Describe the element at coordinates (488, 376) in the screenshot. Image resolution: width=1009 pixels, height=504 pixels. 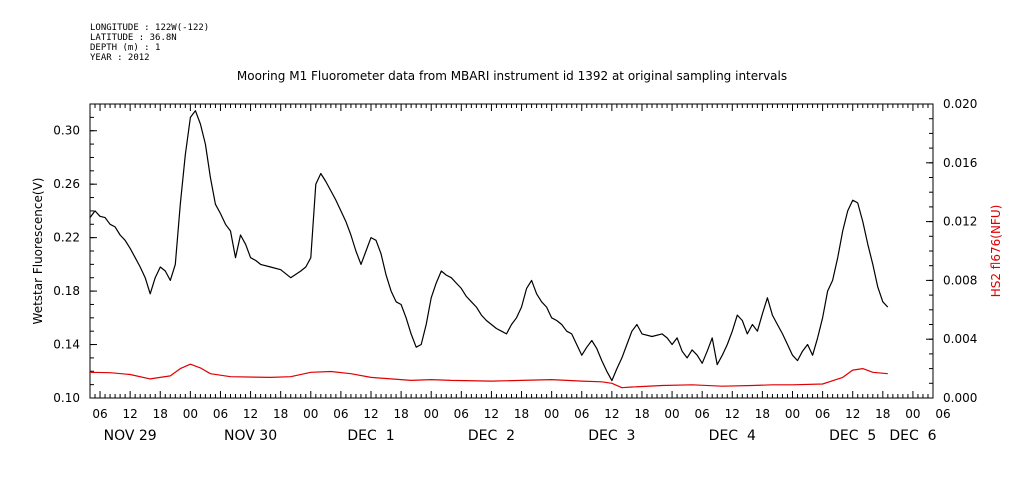
I see `series-line-hs2` at that location.